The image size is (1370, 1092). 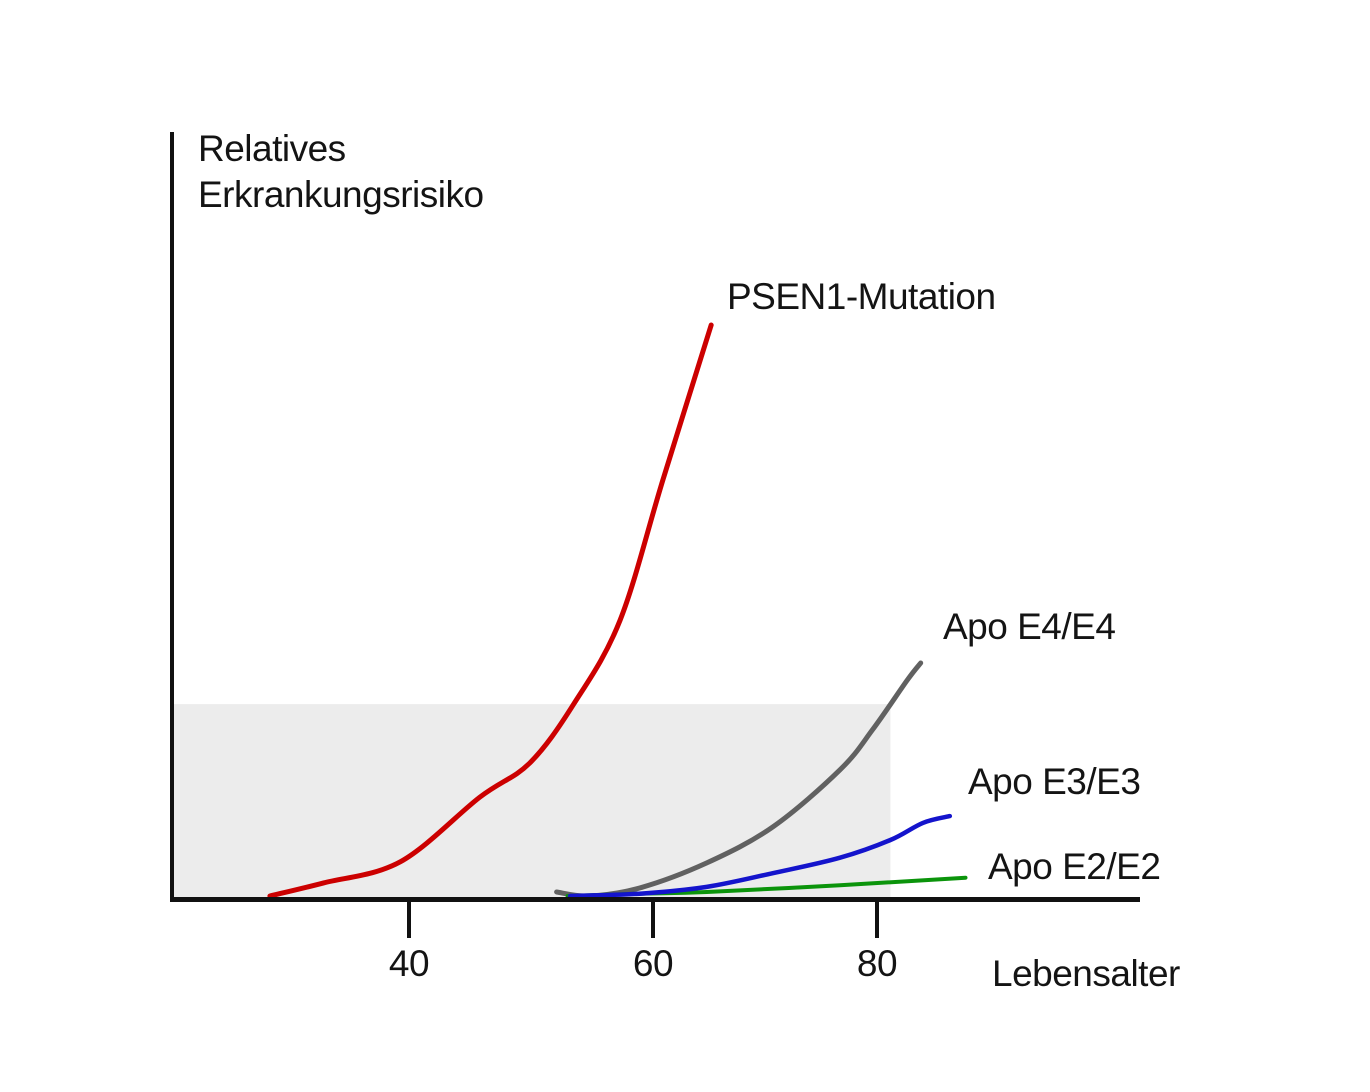 What do you see at coordinates (531, 801) in the screenshot?
I see `shaded-reference-region` at bounding box center [531, 801].